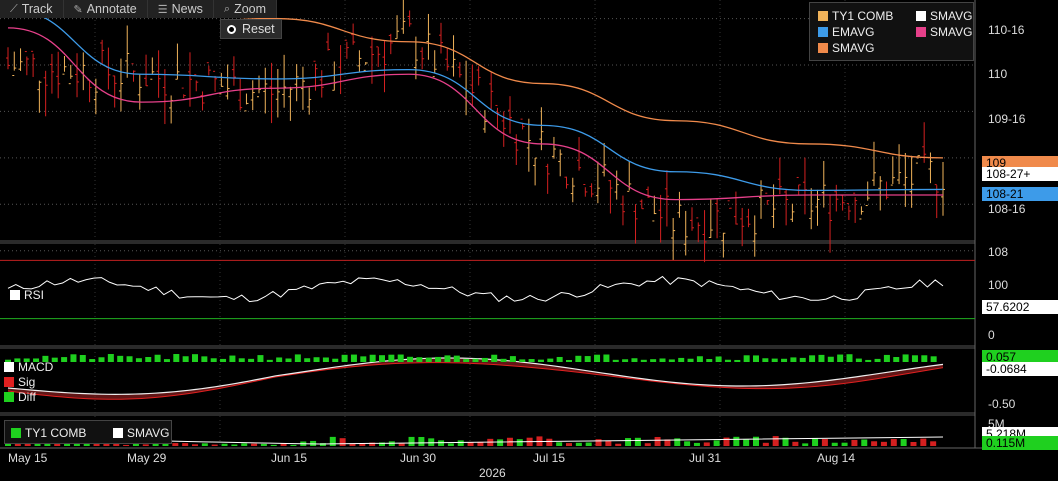 The height and width of the screenshot is (481, 1058). I want to click on legend-item-smavg-white: SMAVG, so click(944, 16).